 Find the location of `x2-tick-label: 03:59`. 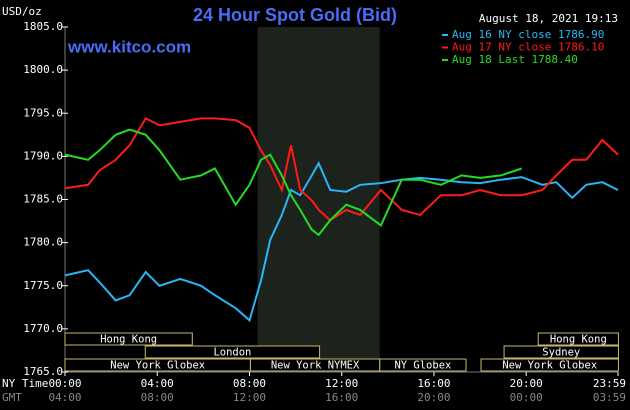

x2-tick-label: 03:59 is located at coordinates (609, 397).